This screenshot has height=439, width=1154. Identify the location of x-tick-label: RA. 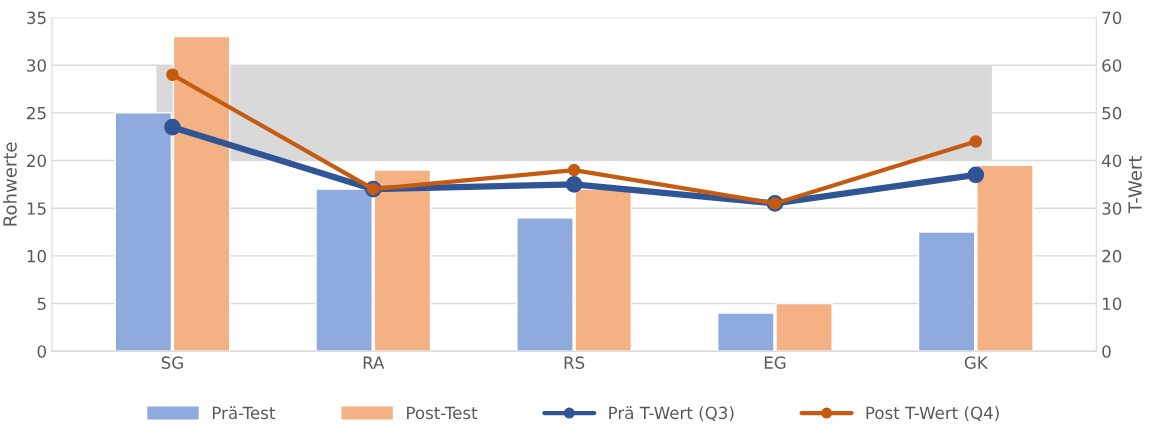
(374, 362).